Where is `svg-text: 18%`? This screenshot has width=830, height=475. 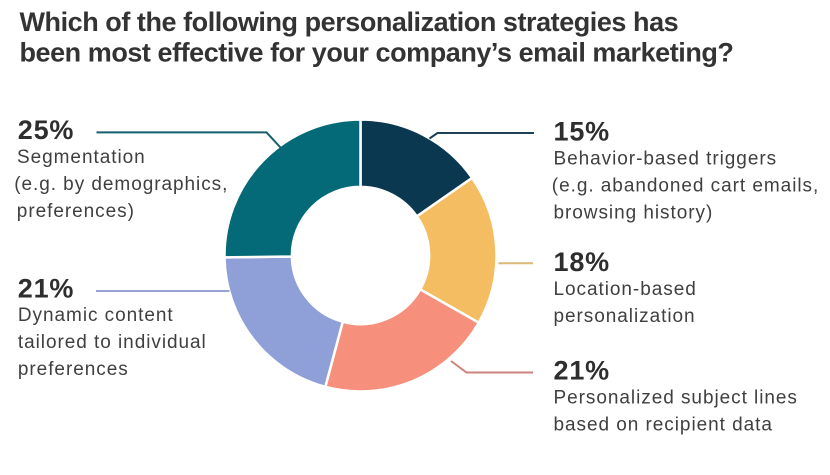 svg-text: 18% is located at coordinates (582, 262).